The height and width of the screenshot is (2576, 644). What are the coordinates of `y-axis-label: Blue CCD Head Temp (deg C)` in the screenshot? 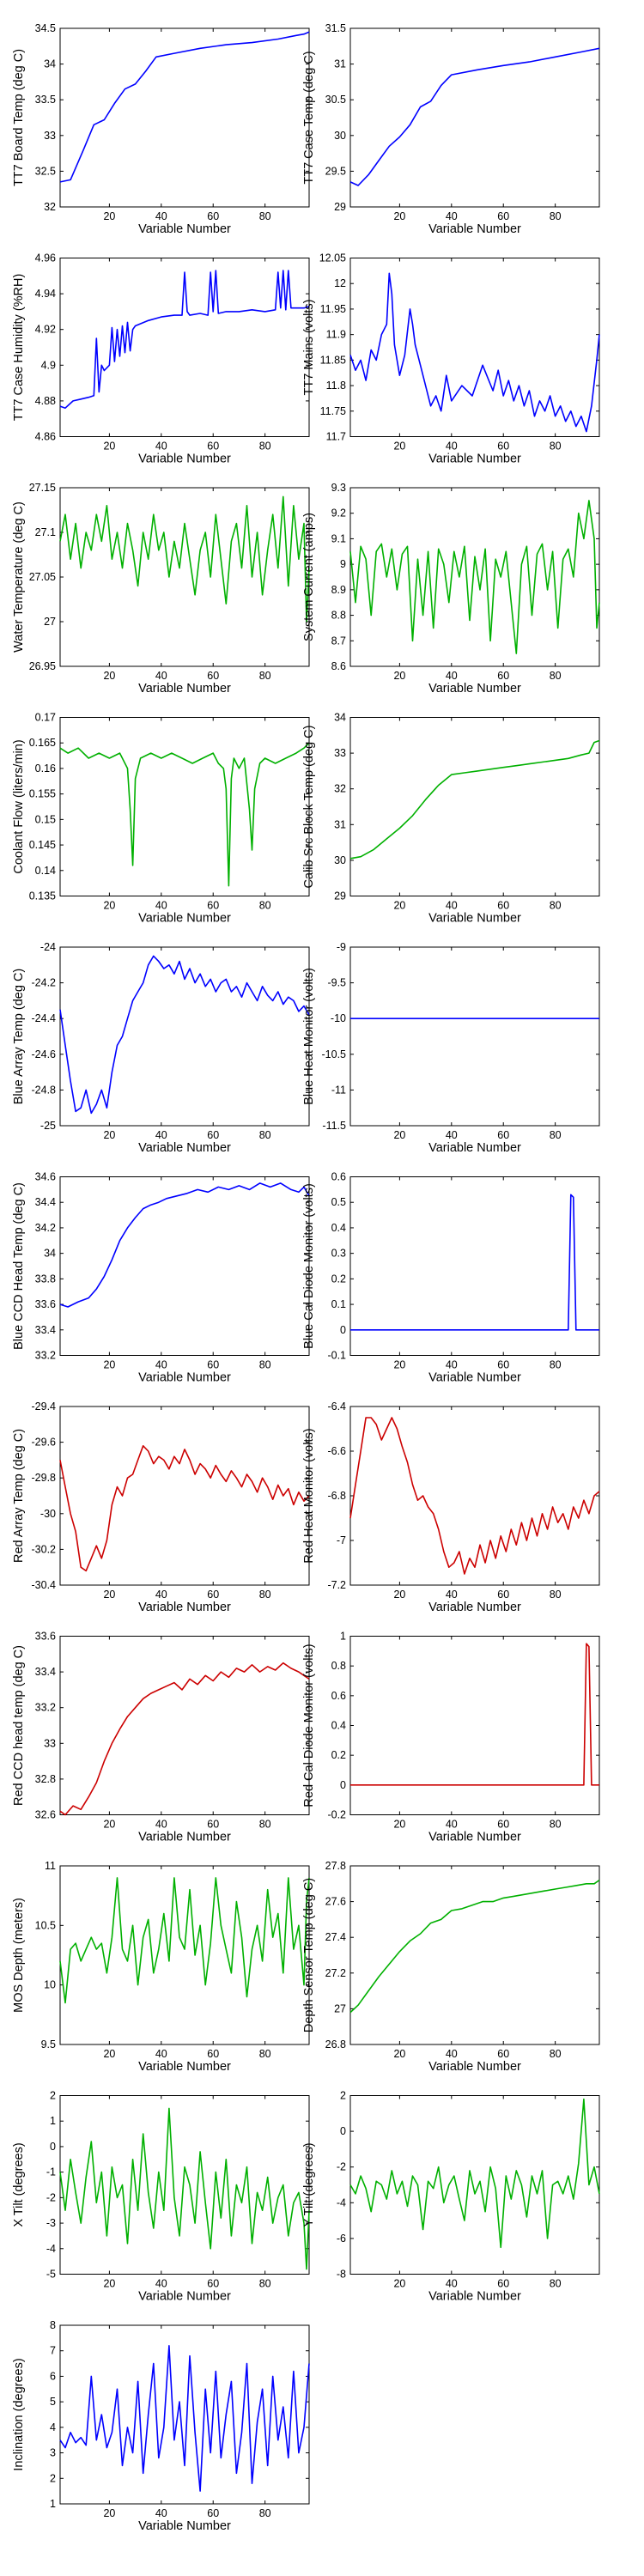 It's located at (19, 1266).